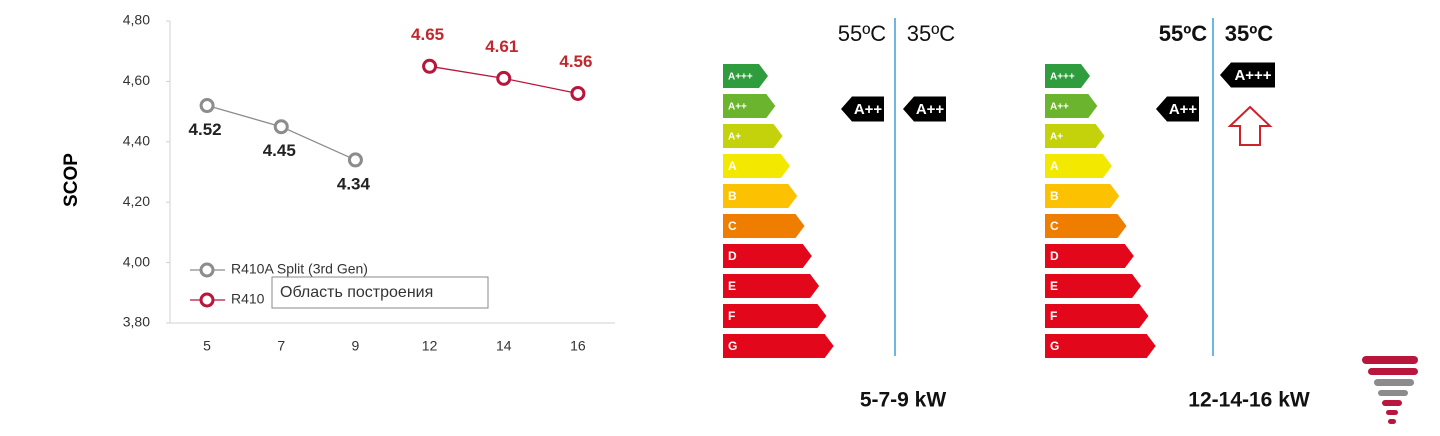  I want to click on rating-label: A+++, so click(1252, 75).